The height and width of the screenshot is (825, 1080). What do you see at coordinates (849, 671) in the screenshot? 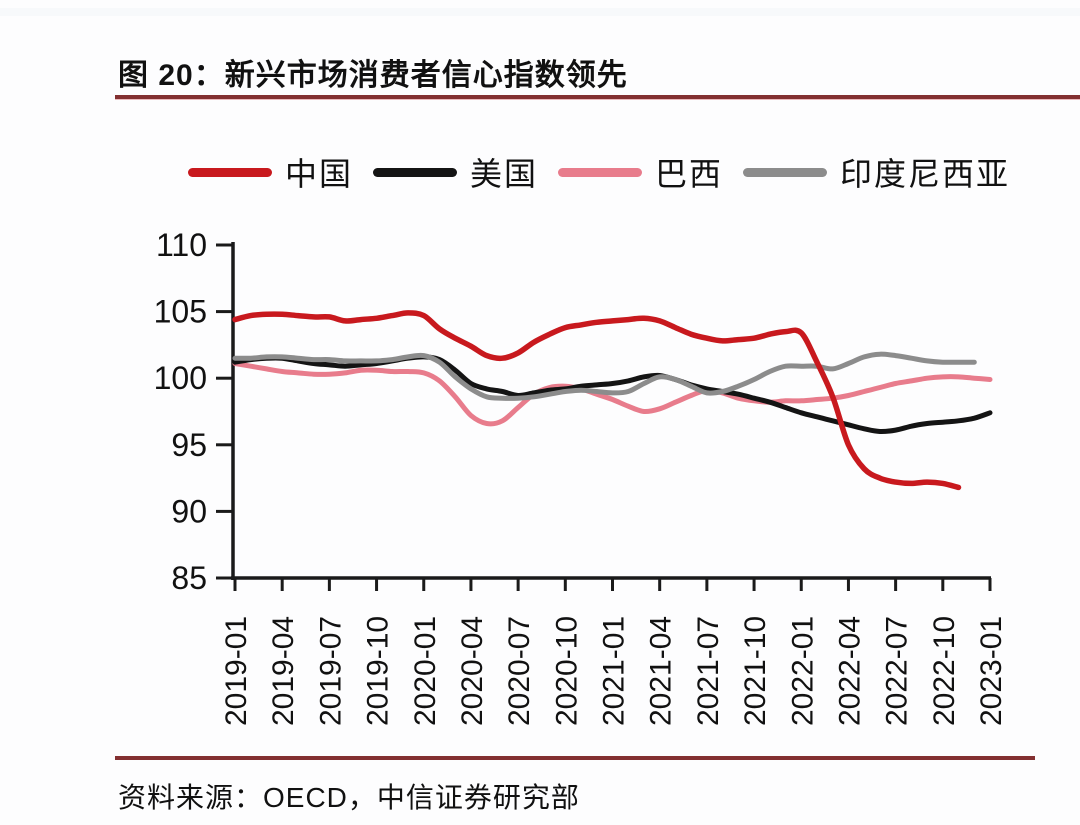
I see `x-tick-label: 2022-04` at bounding box center [849, 671].